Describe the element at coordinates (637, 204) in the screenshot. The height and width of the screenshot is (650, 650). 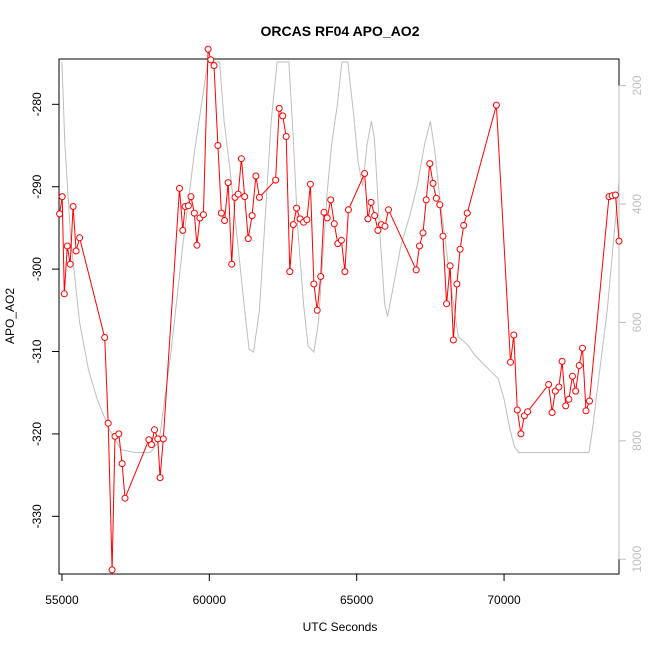
I see `y2-tick-label: 400` at that location.